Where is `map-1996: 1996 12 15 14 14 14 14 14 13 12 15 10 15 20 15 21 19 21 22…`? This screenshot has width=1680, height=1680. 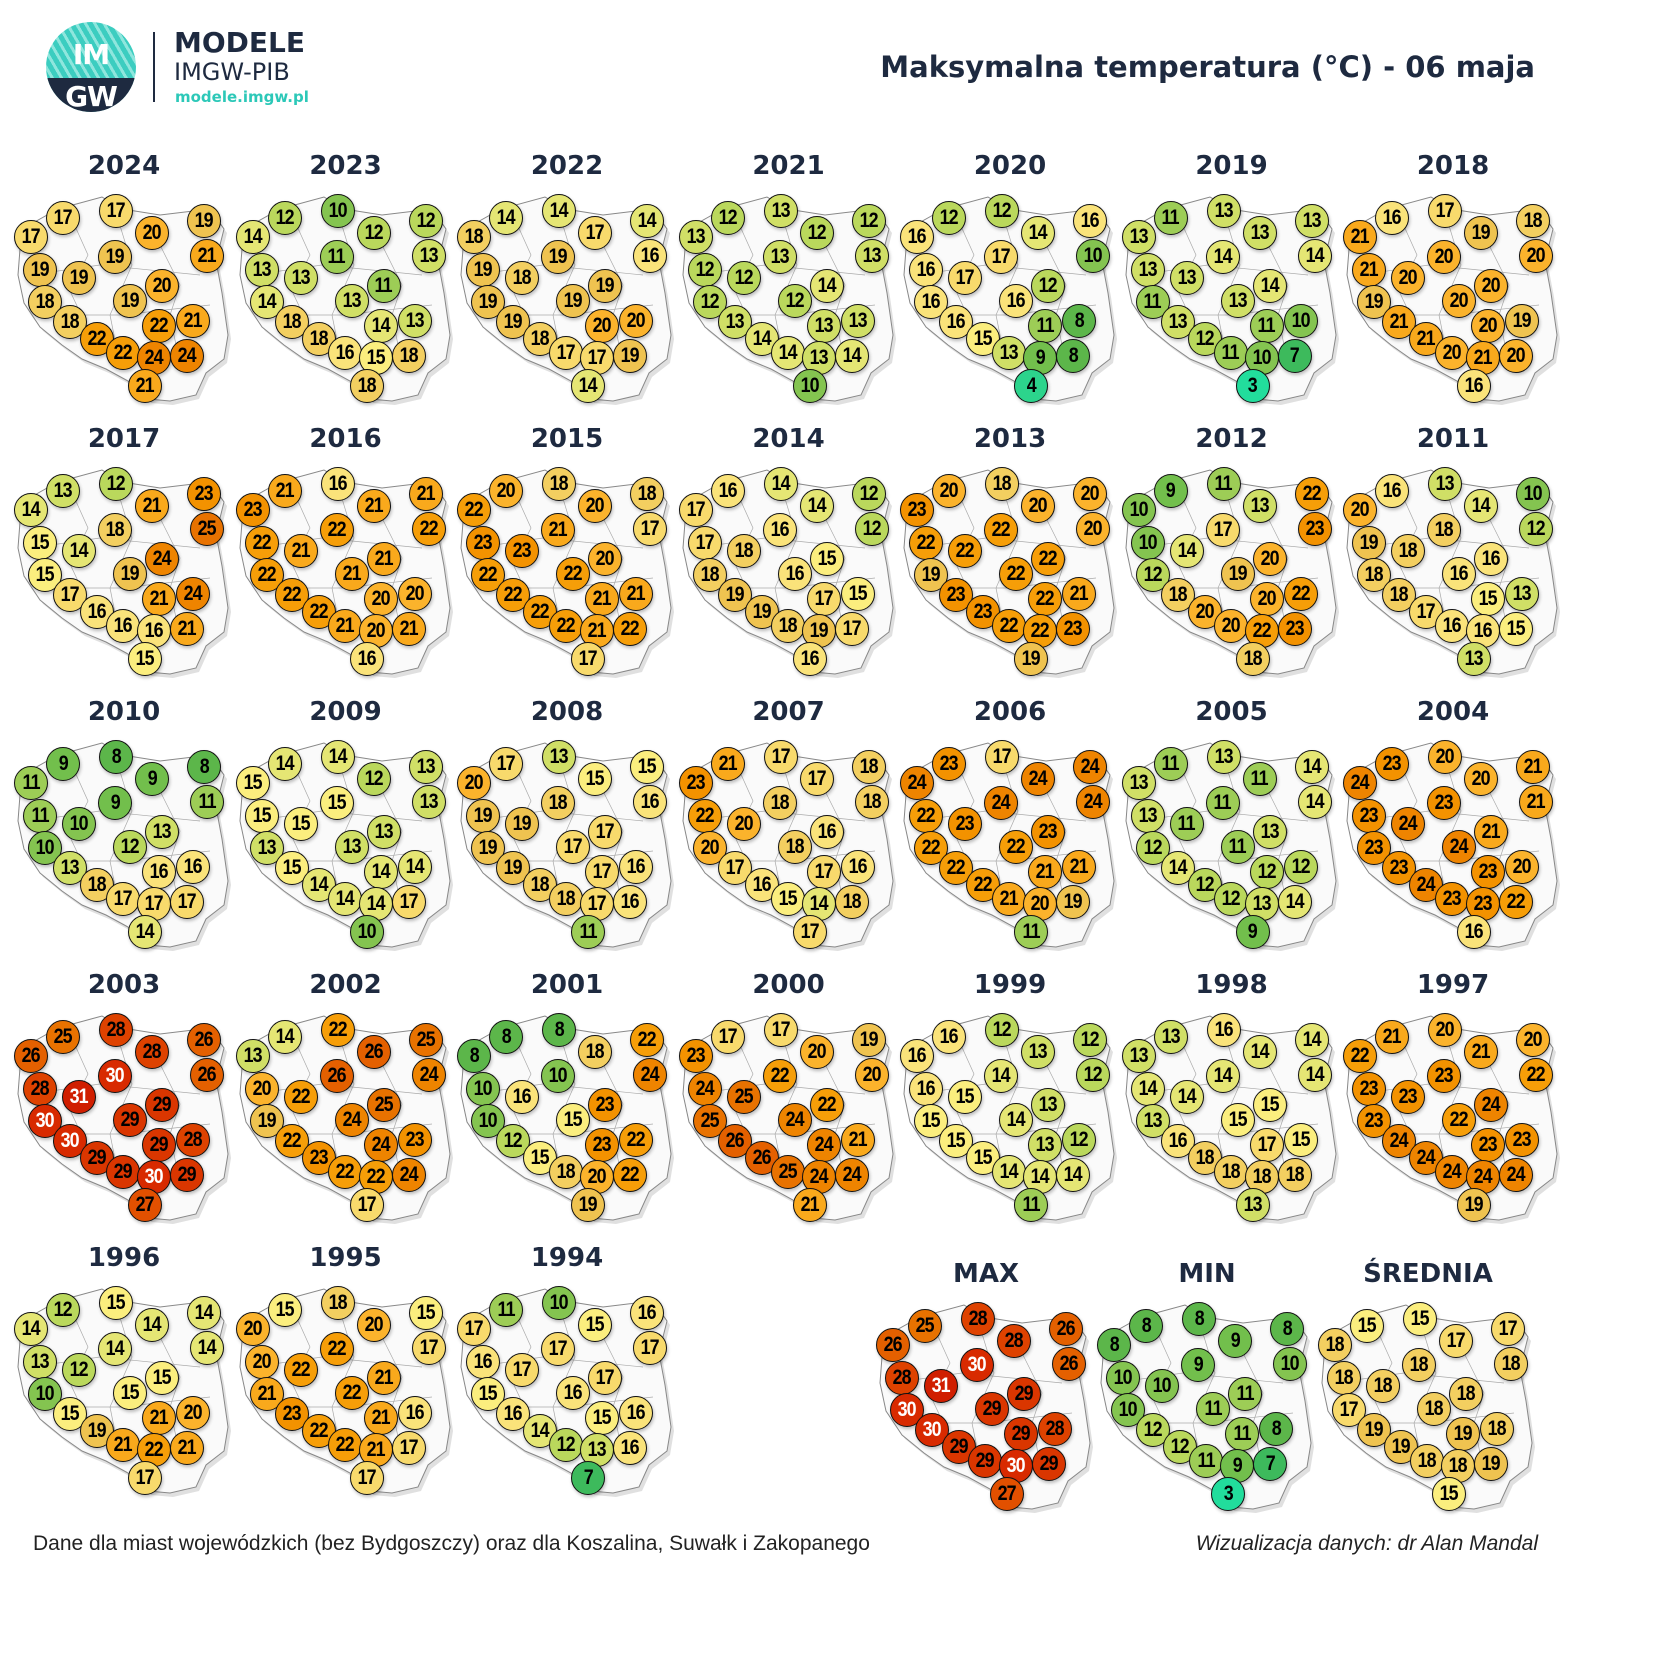
map-1996: 1996 12 15 14 14 14 14 14 13 12 15 10 15 20 15 21 19 21 22… is located at coordinates (125, 1372).